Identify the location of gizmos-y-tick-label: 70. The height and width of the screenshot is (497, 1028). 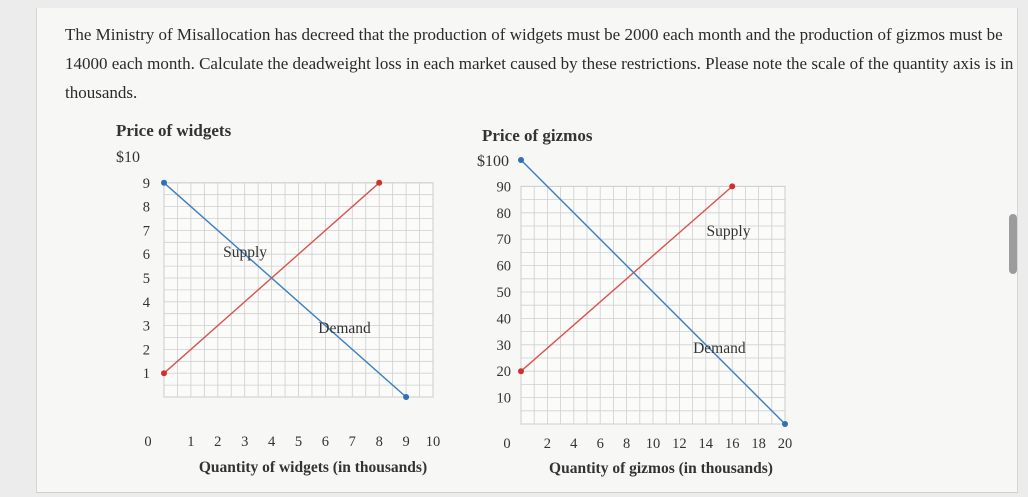
(504, 240).